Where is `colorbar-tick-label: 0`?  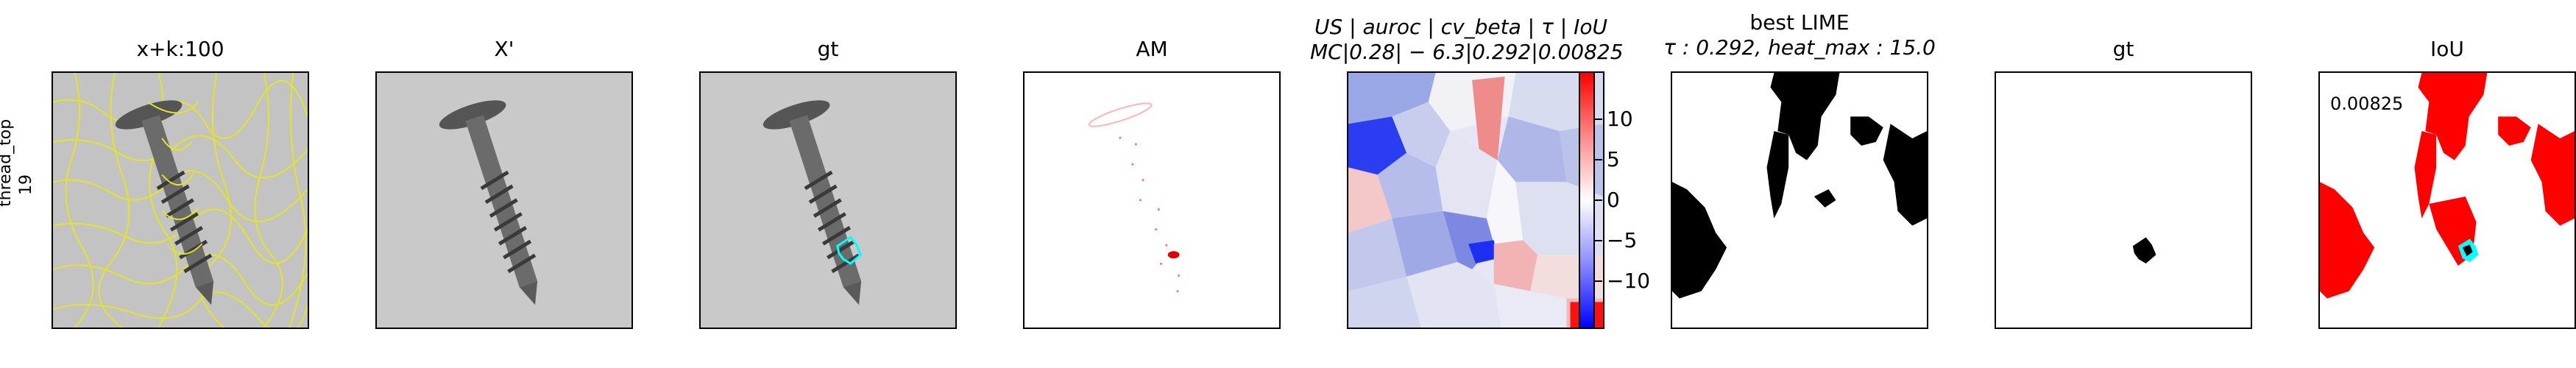
colorbar-tick-label: 0 is located at coordinates (1614, 200).